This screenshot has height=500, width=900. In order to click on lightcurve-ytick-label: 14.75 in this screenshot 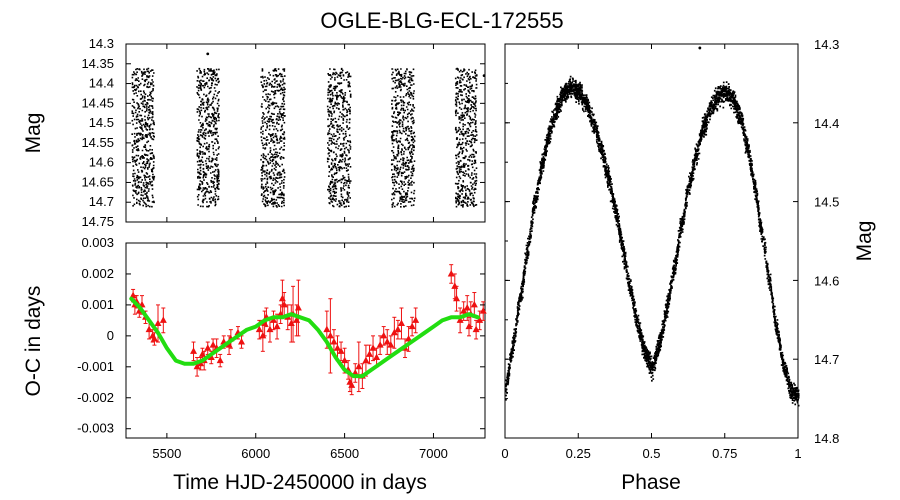, I will do `click(97, 221)`.